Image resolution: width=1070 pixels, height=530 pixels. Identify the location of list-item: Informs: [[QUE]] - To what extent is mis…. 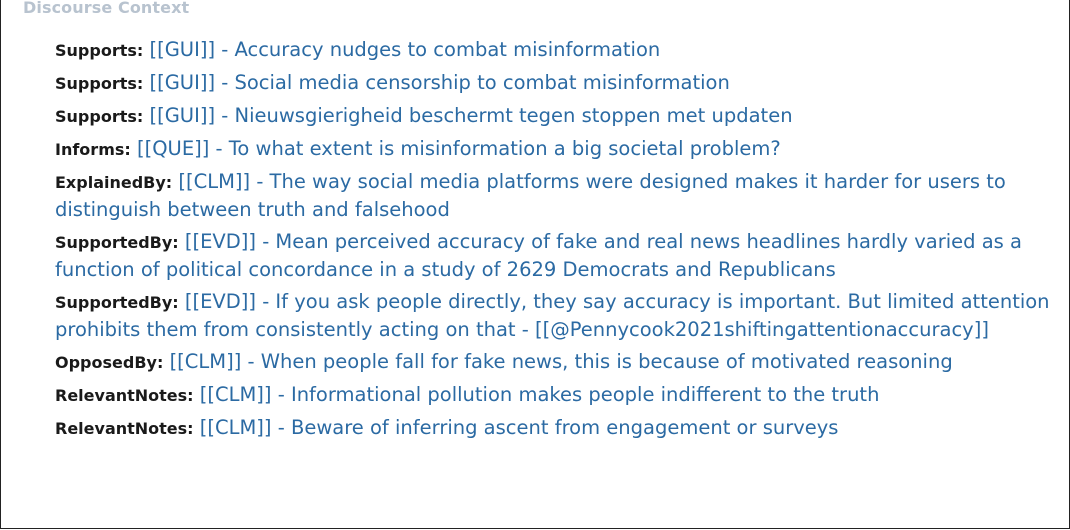
(559, 149).